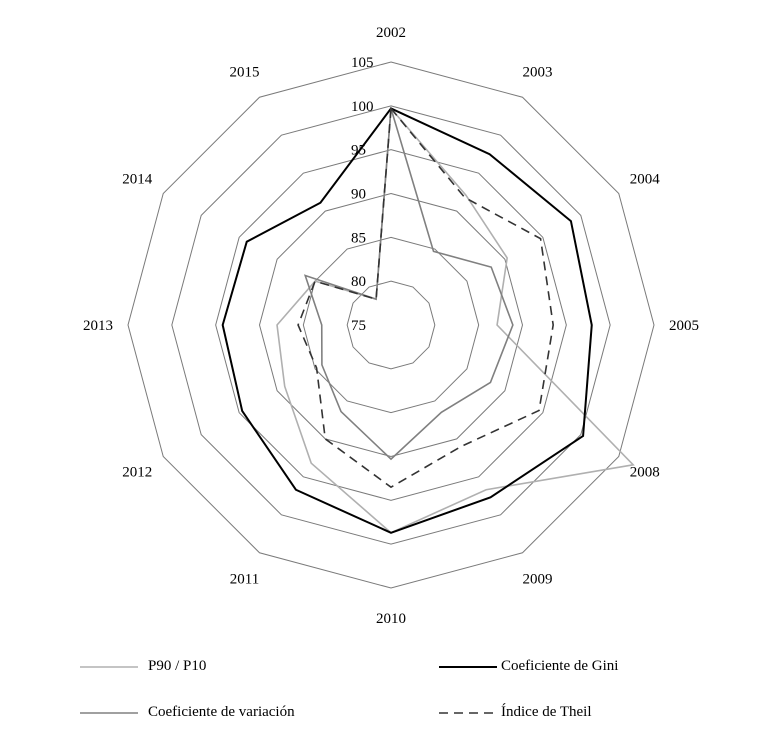  I want to click on axis-label-2008: 2008, so click(645, 473).